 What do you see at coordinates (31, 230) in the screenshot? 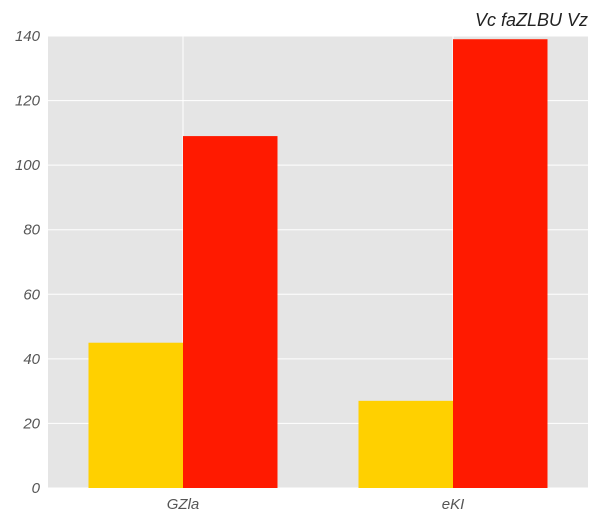
I see `y-tick-label: 80` at bounding box center [31, 230].